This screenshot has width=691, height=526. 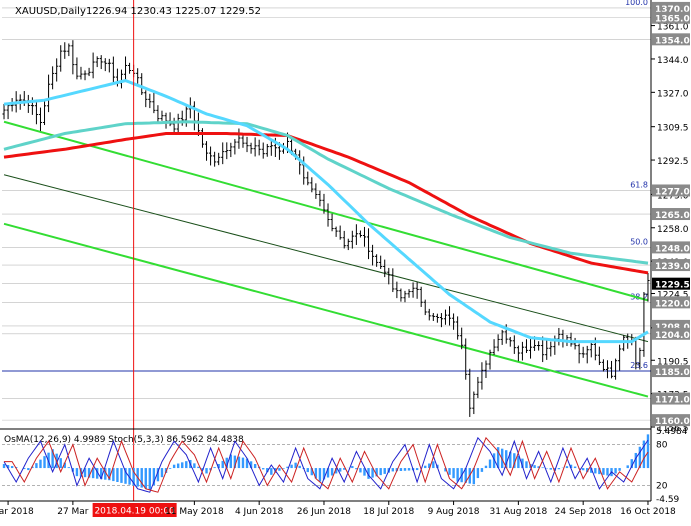 I want to click on level-label: 1354.00, so click(x=673, y=41).